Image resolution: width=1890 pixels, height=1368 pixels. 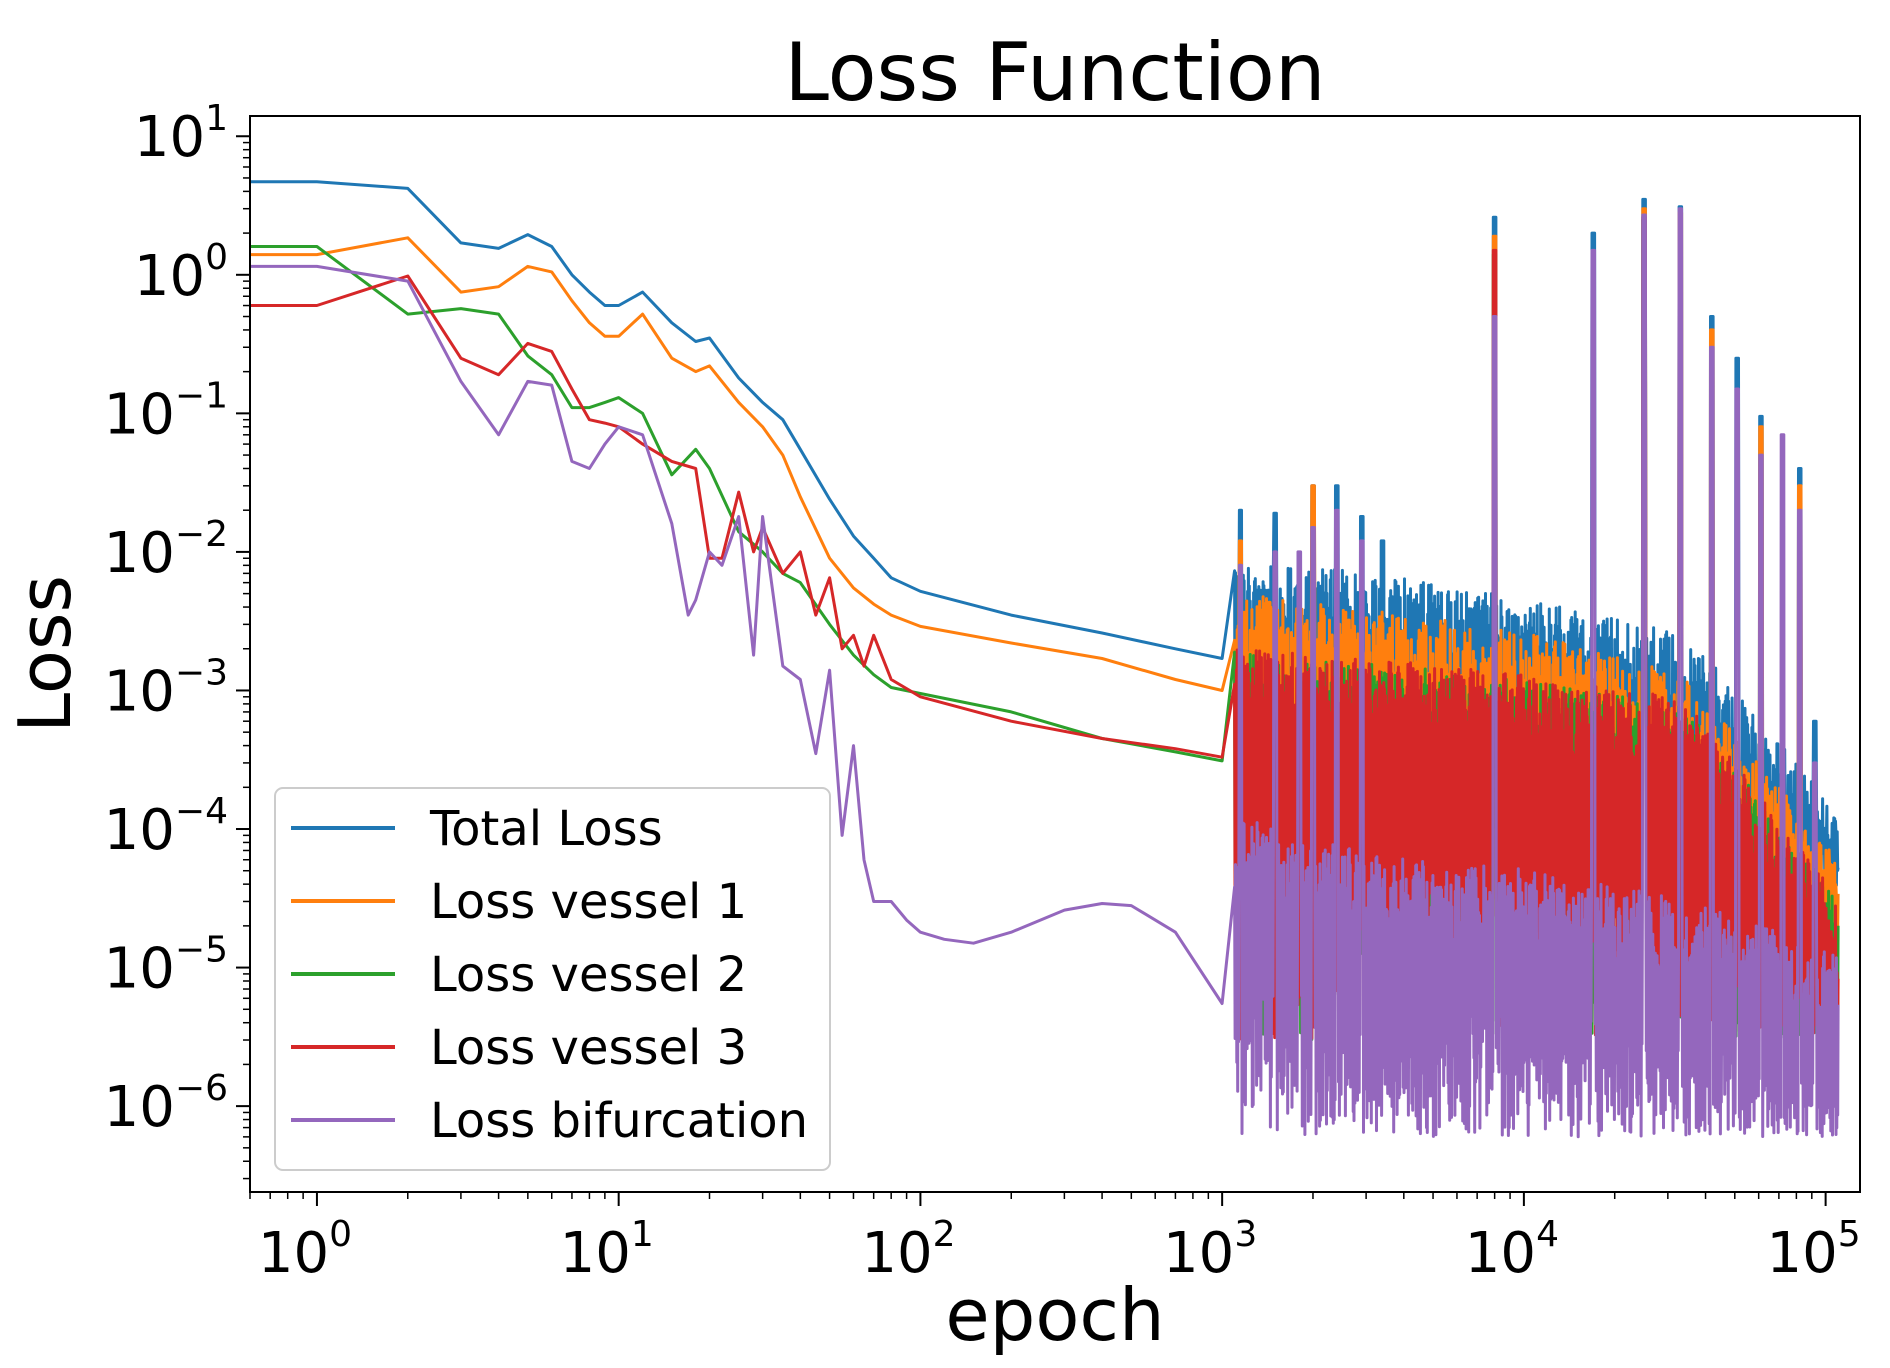 I want to click on chart-title: Loss Function, so click(x=1054, y=72).